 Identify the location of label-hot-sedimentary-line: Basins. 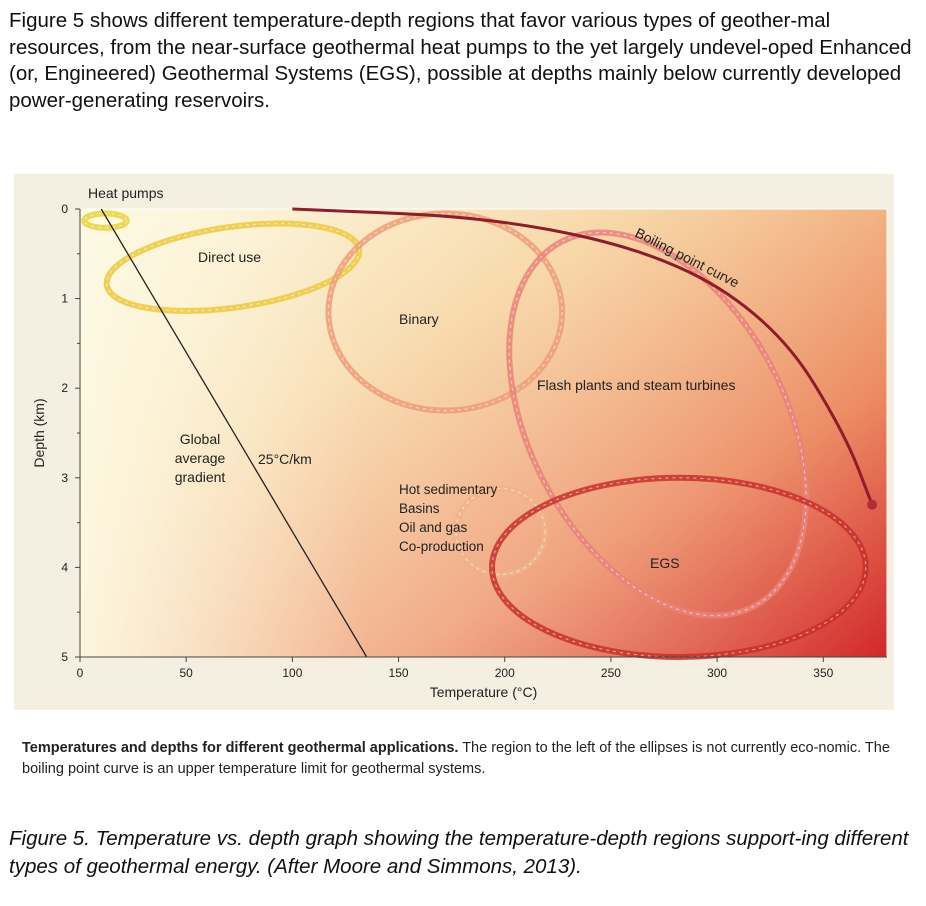
(419, 508).